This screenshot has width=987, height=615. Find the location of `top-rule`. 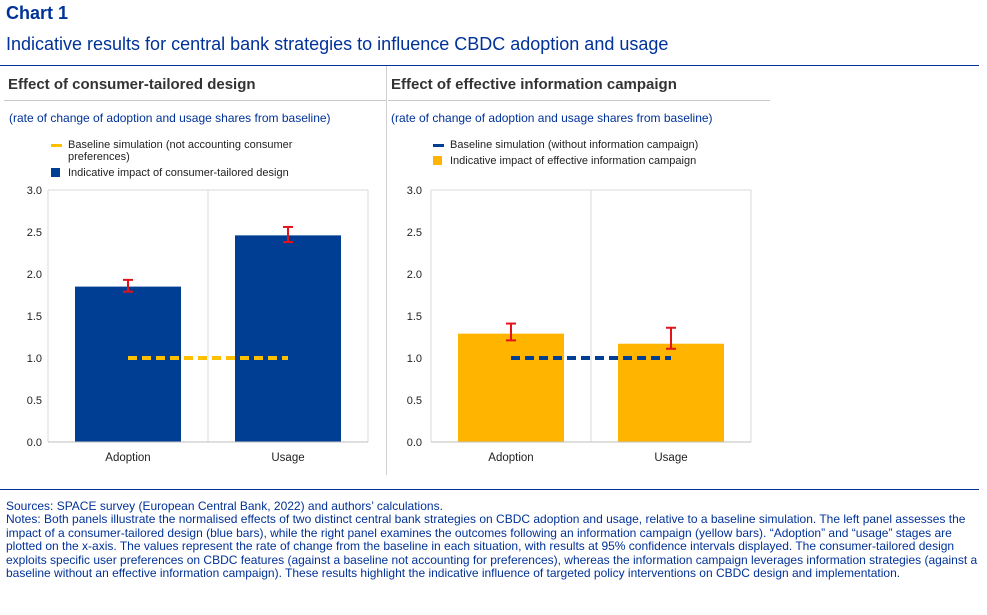

top-rule is located at coordinates (489, 65).